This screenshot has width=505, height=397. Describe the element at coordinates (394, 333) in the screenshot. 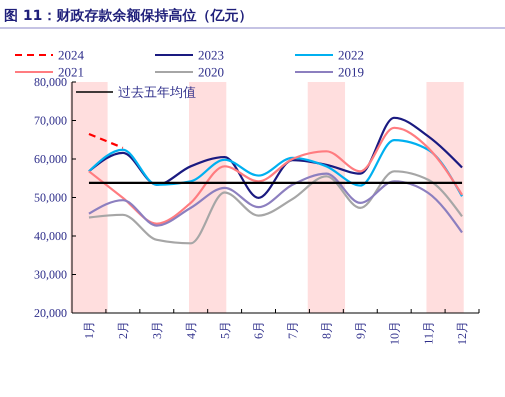

I see `x-tick-label: 10月` at that location.